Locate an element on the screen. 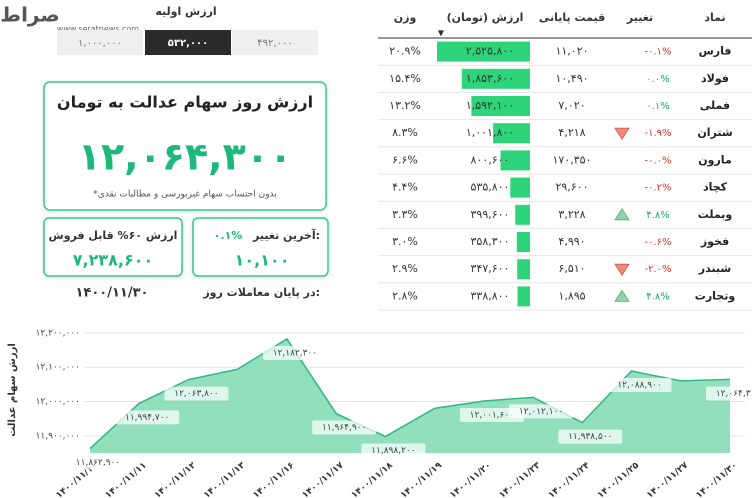 The height and width of the screenshot is (498, 752). selector: ۱,۰۰۰,۰۰۰ ۵۳۲,۰۰۰ ۴۹۲,۰۰۰ is located at coordinates (187, 42).